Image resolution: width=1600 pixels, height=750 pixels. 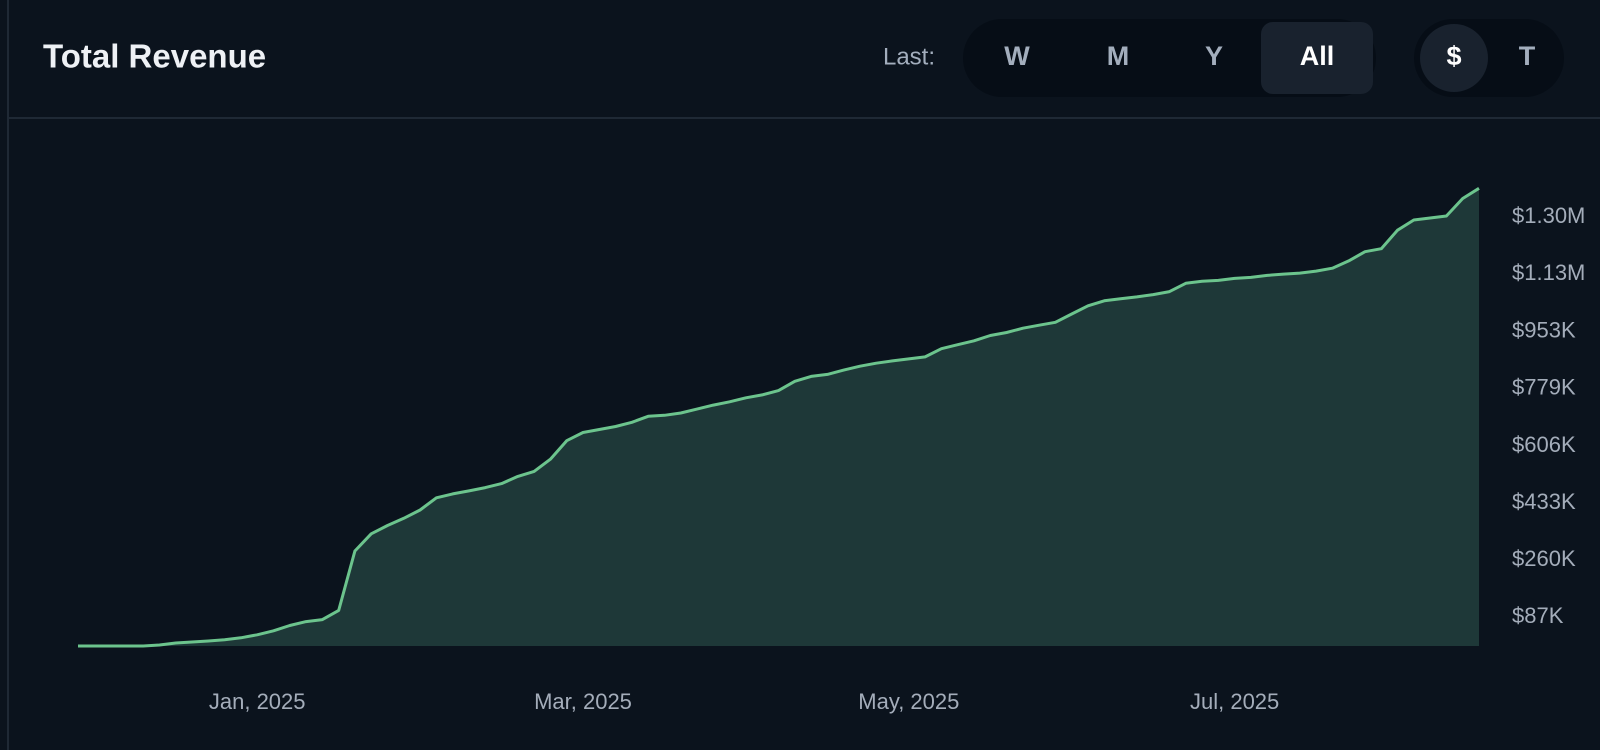 I want to click on range-button: Y, so click(x=1214, y=56).